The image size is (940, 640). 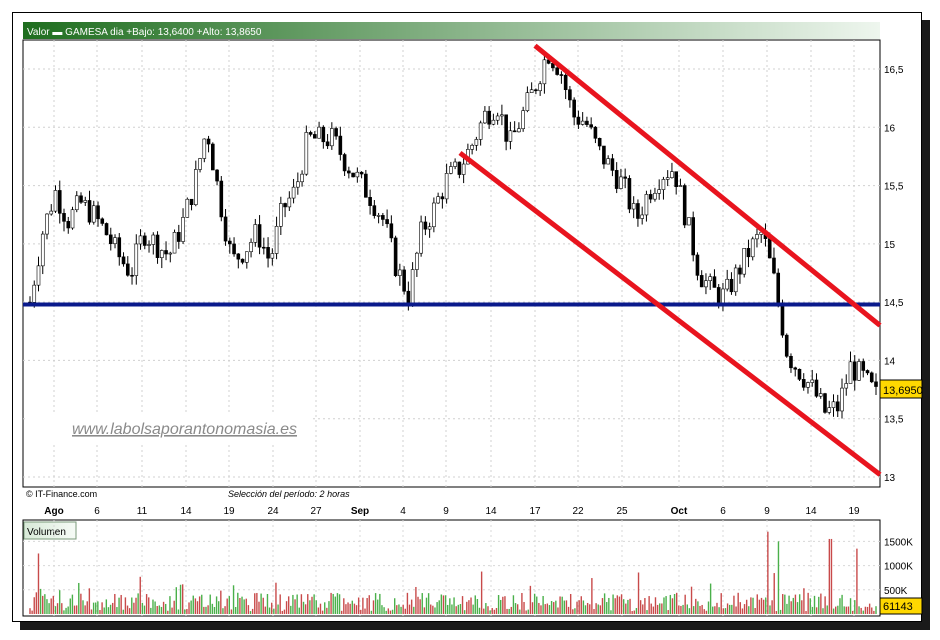 What do you see at coordinates (452, 511) in the screenshot?
I see `date-axis: Ago 6 11 14 19 24 27 Sep 4 9 14 17 22 25 Oct 6 9 14 19` at bounding box center [452, 511].